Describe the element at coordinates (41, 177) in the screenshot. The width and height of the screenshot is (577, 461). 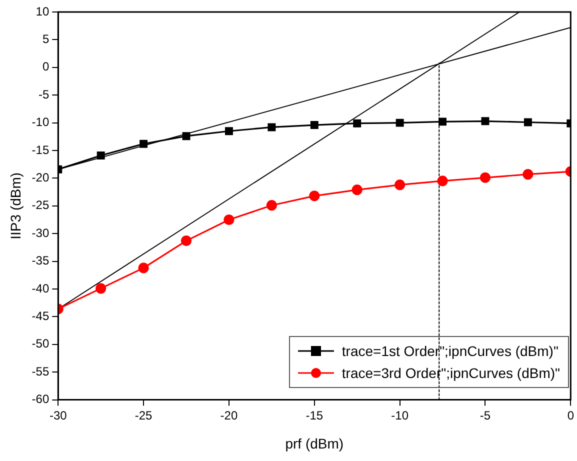
I see `y-tick-label: -20` at that location.